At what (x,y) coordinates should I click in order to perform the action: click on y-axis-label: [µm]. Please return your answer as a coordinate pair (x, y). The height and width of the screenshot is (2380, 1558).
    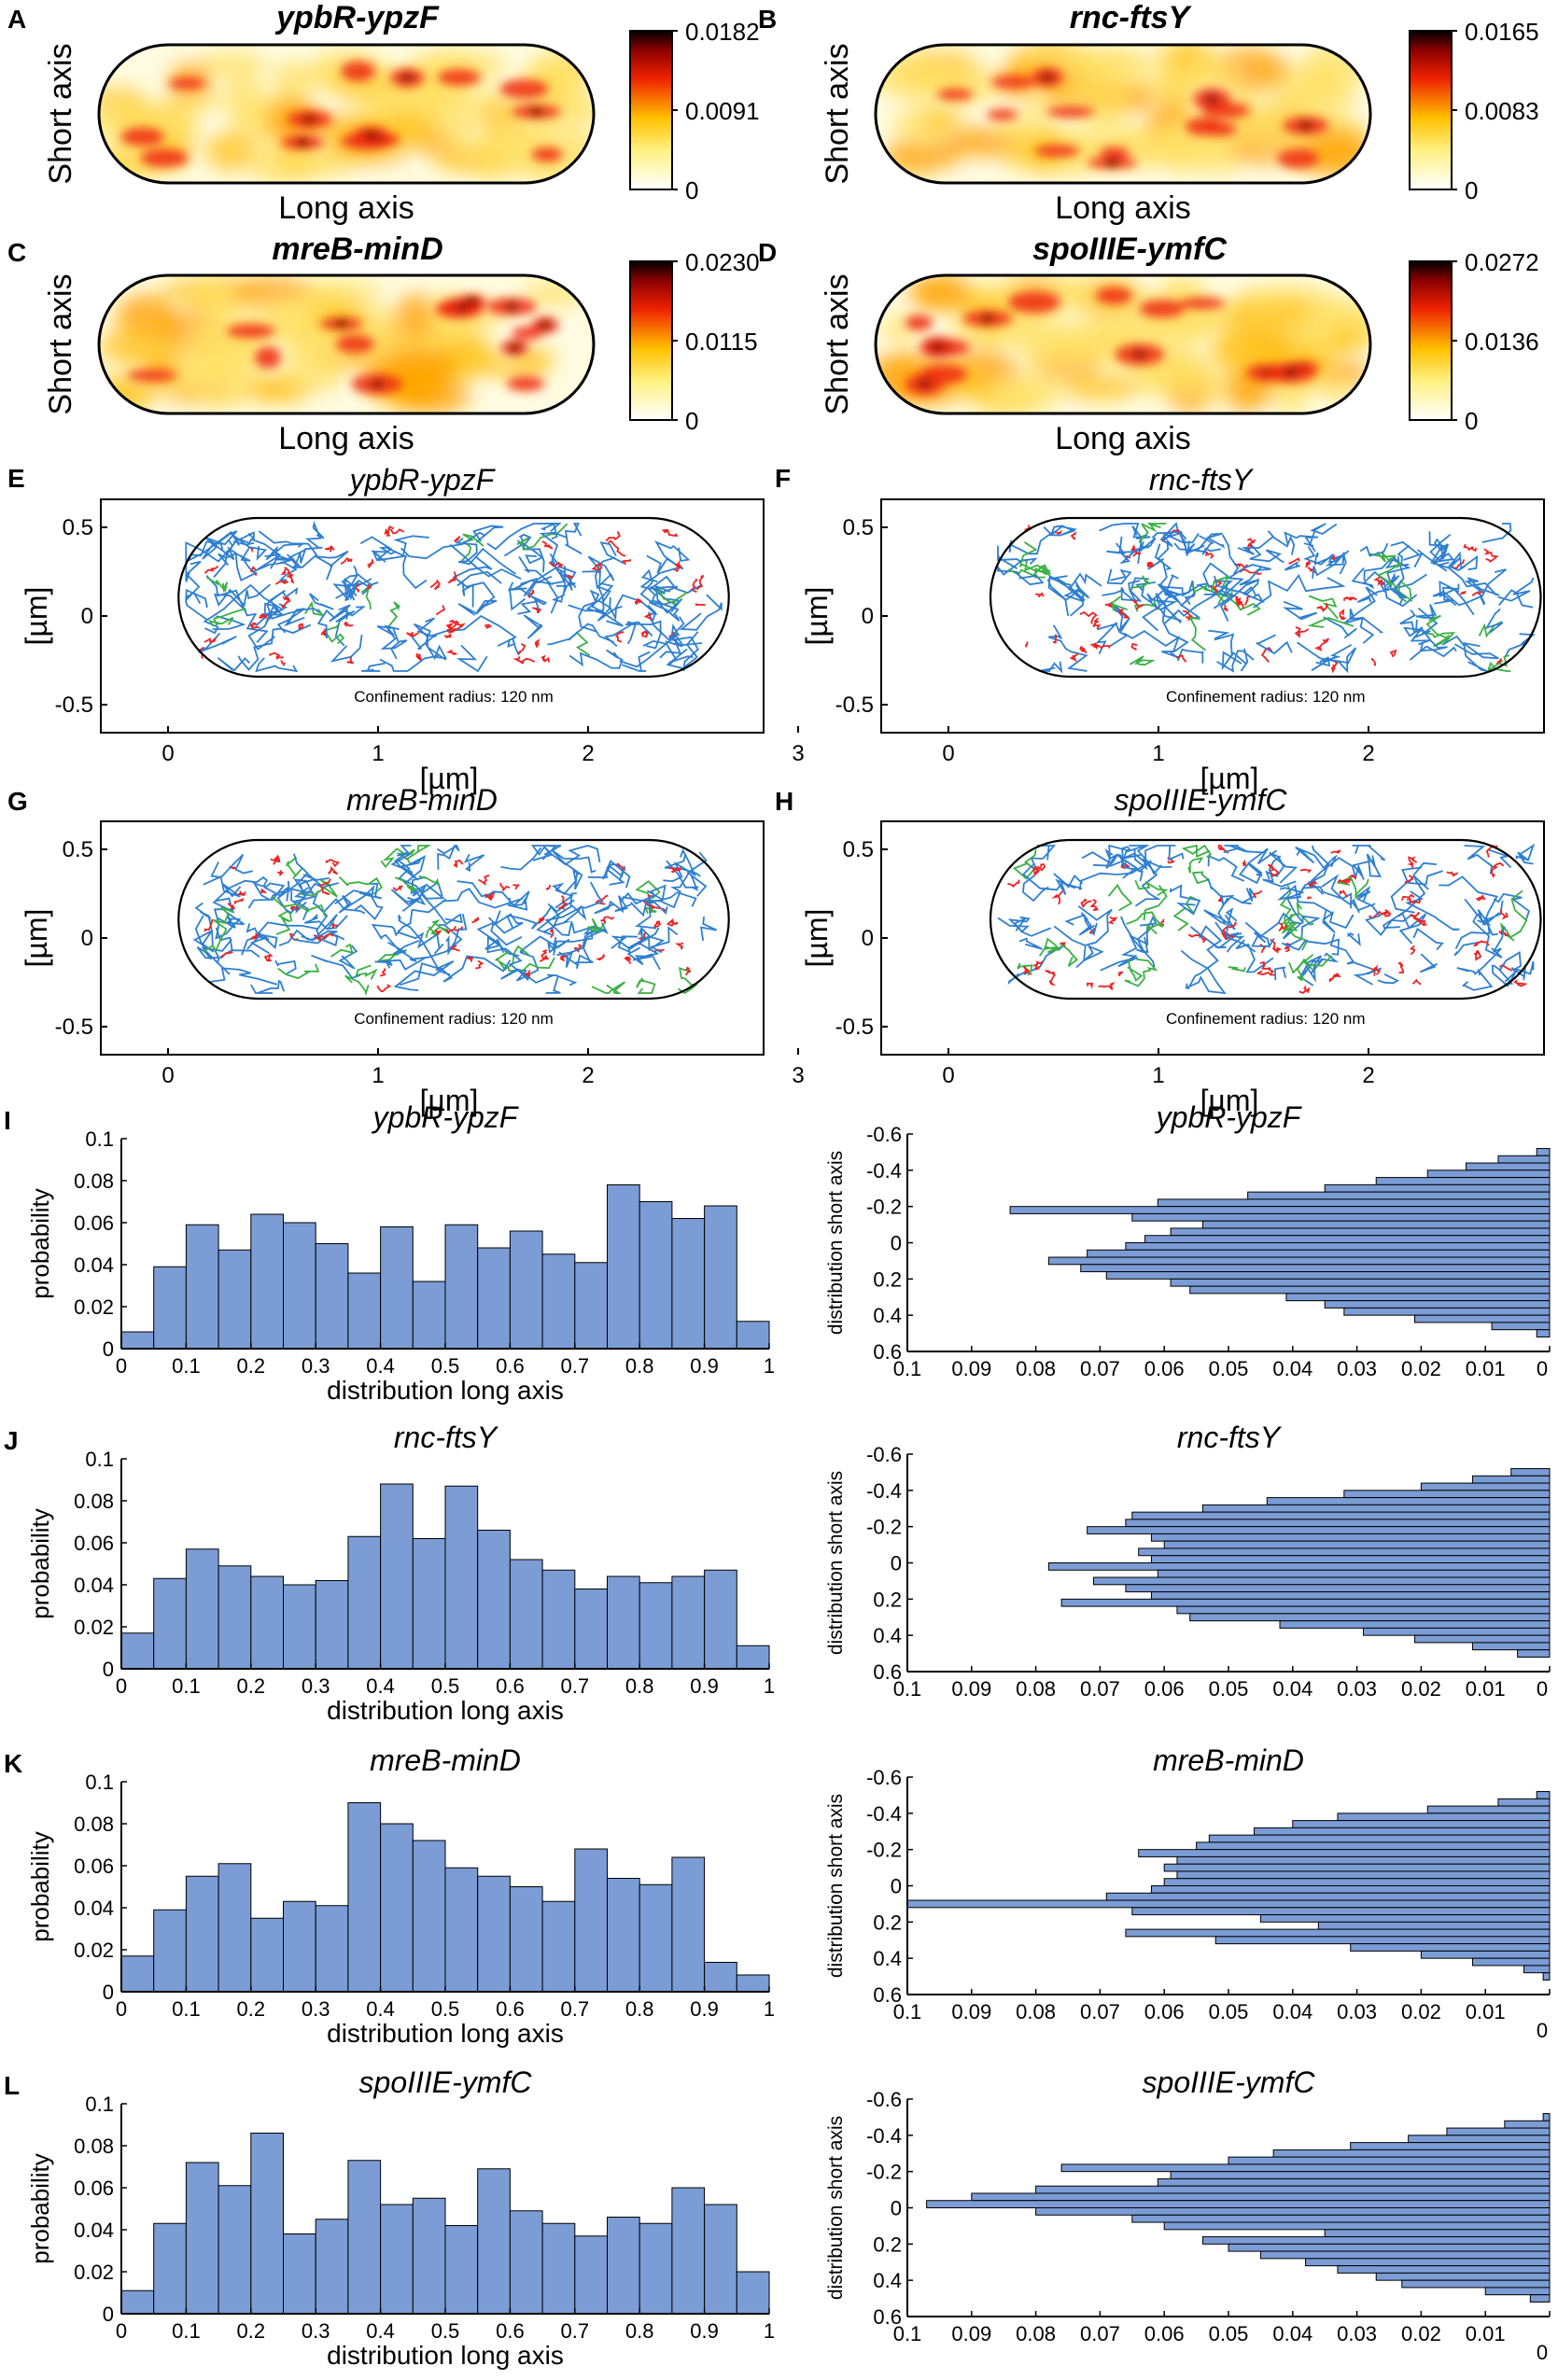
    Looking at the image, I should click on (817, 938).